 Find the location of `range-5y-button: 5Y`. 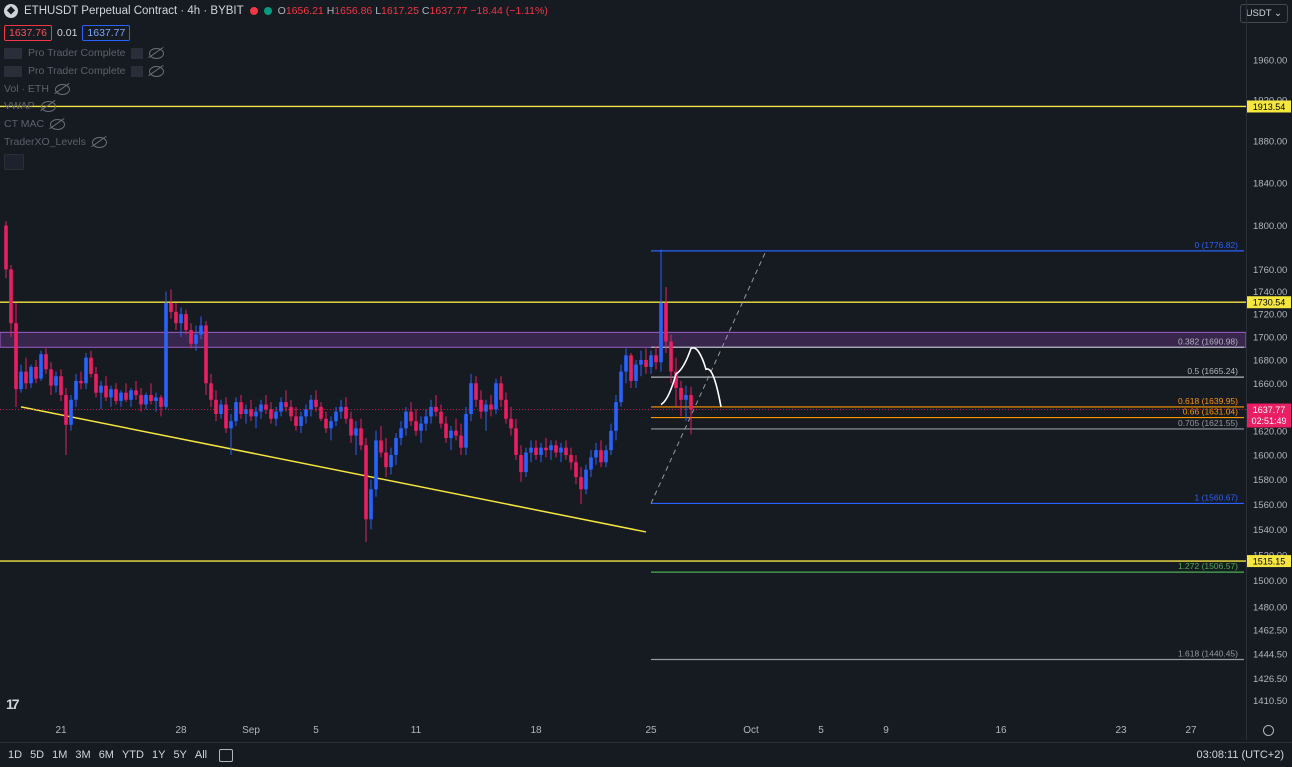

range-5y-button: 5Y is located at coordinates (180, 755).